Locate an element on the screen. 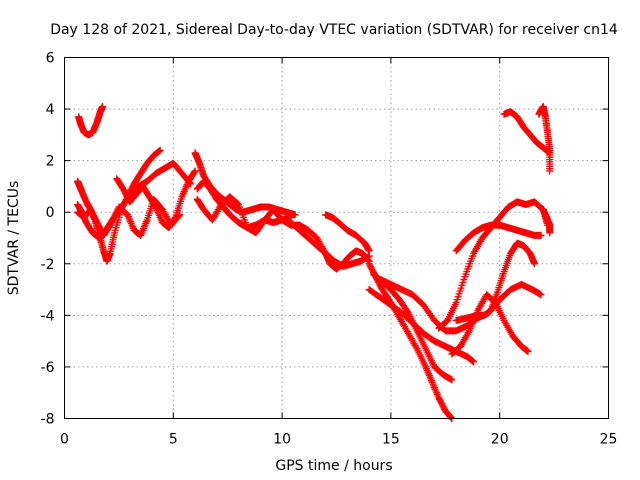 The width and height of the screenshot is (640, 480). x-tick-label: 10 is located at coordinates (282, 440).